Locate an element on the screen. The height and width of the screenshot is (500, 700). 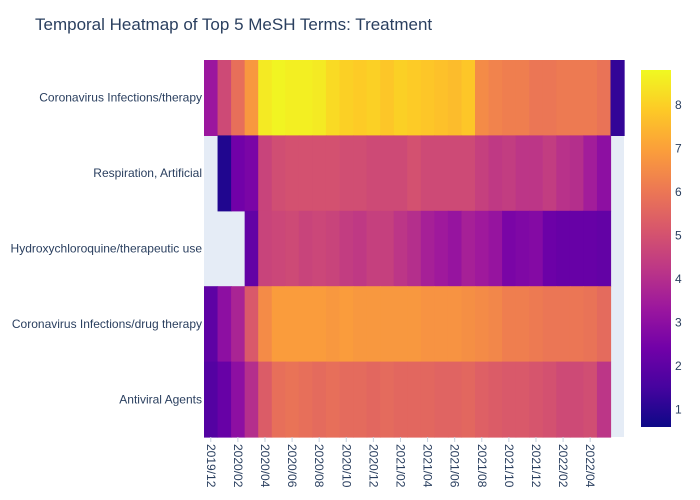
x-tick-label: 2020/06 is located at coordinates (292, 466).